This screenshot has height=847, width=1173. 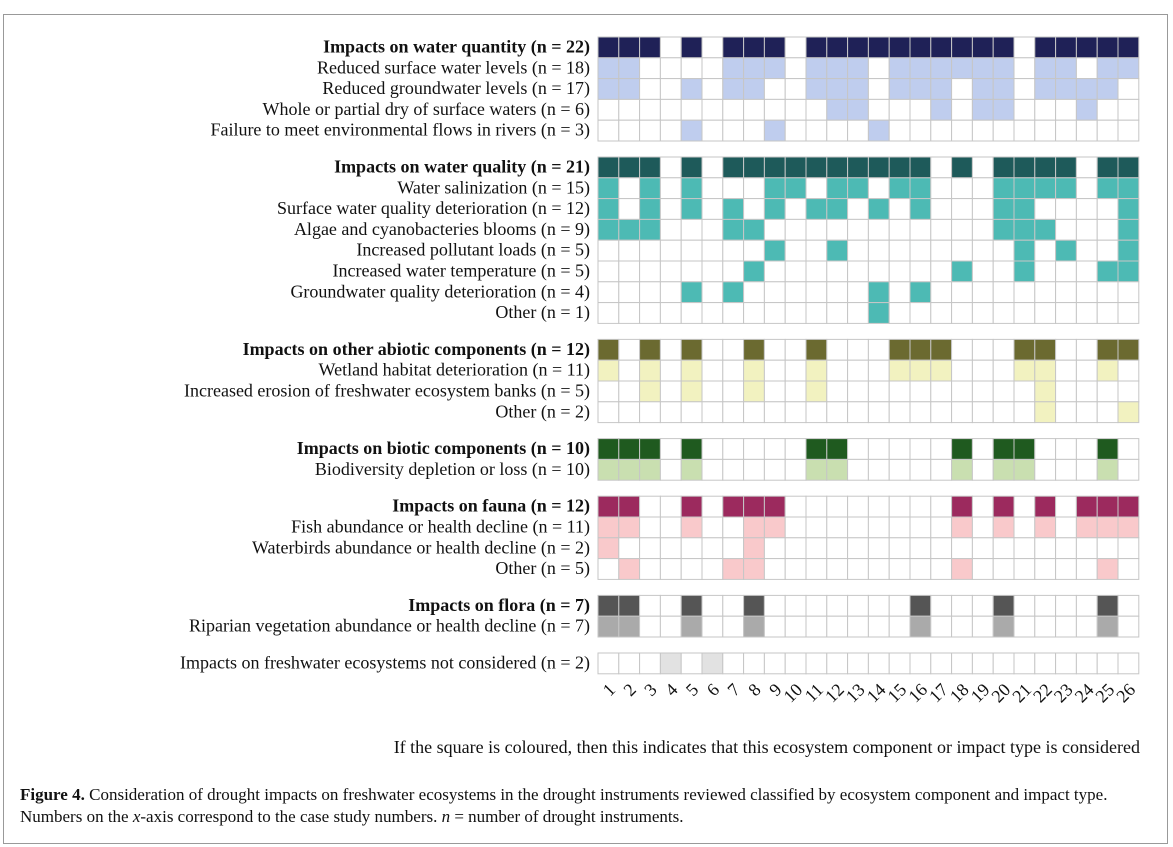 I want to click on caption-label: Figure 4., so click(x=52, y=794).